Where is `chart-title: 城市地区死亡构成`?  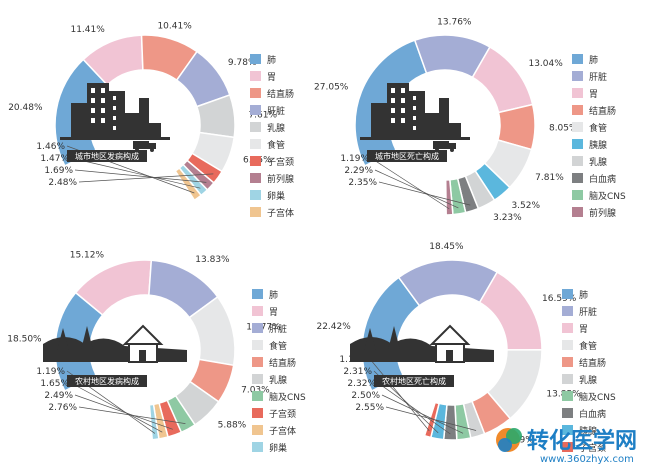
chart-title: 城市地区死亡构成 is located at coordinates (407, 156).